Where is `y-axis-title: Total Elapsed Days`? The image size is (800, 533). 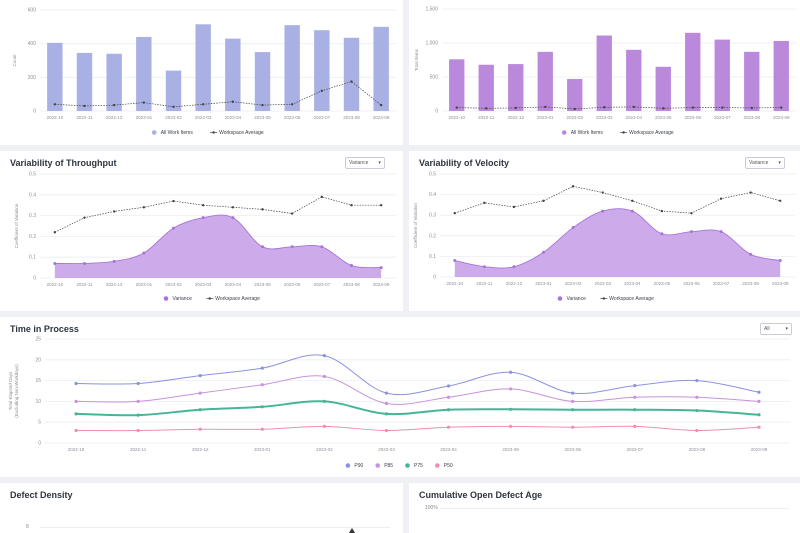 y-axis-title: Total Elapsed Days is located at coordinates (10, 390).